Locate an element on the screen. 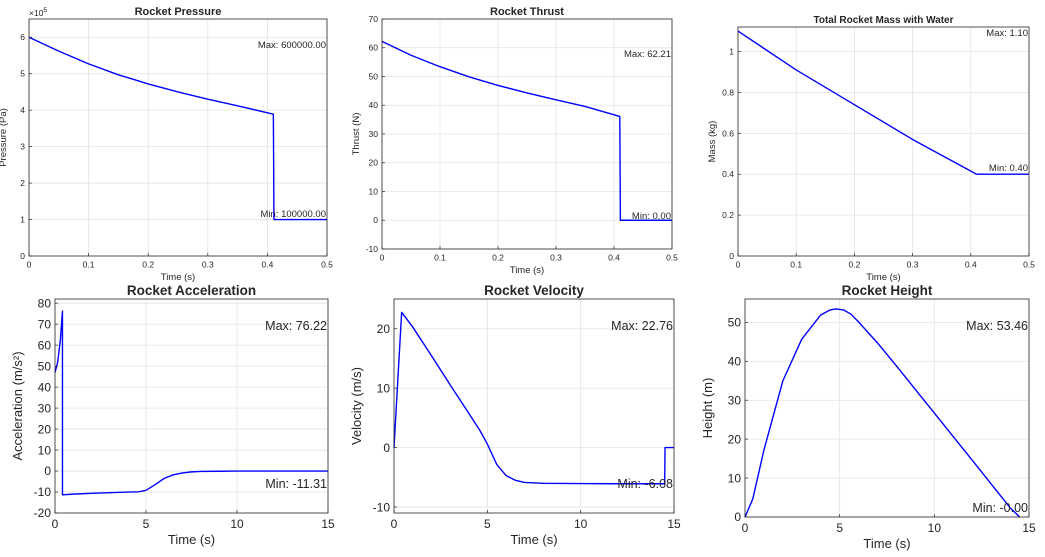  y-axis-label: Mass (kg) is located at coordinates (712, 142).